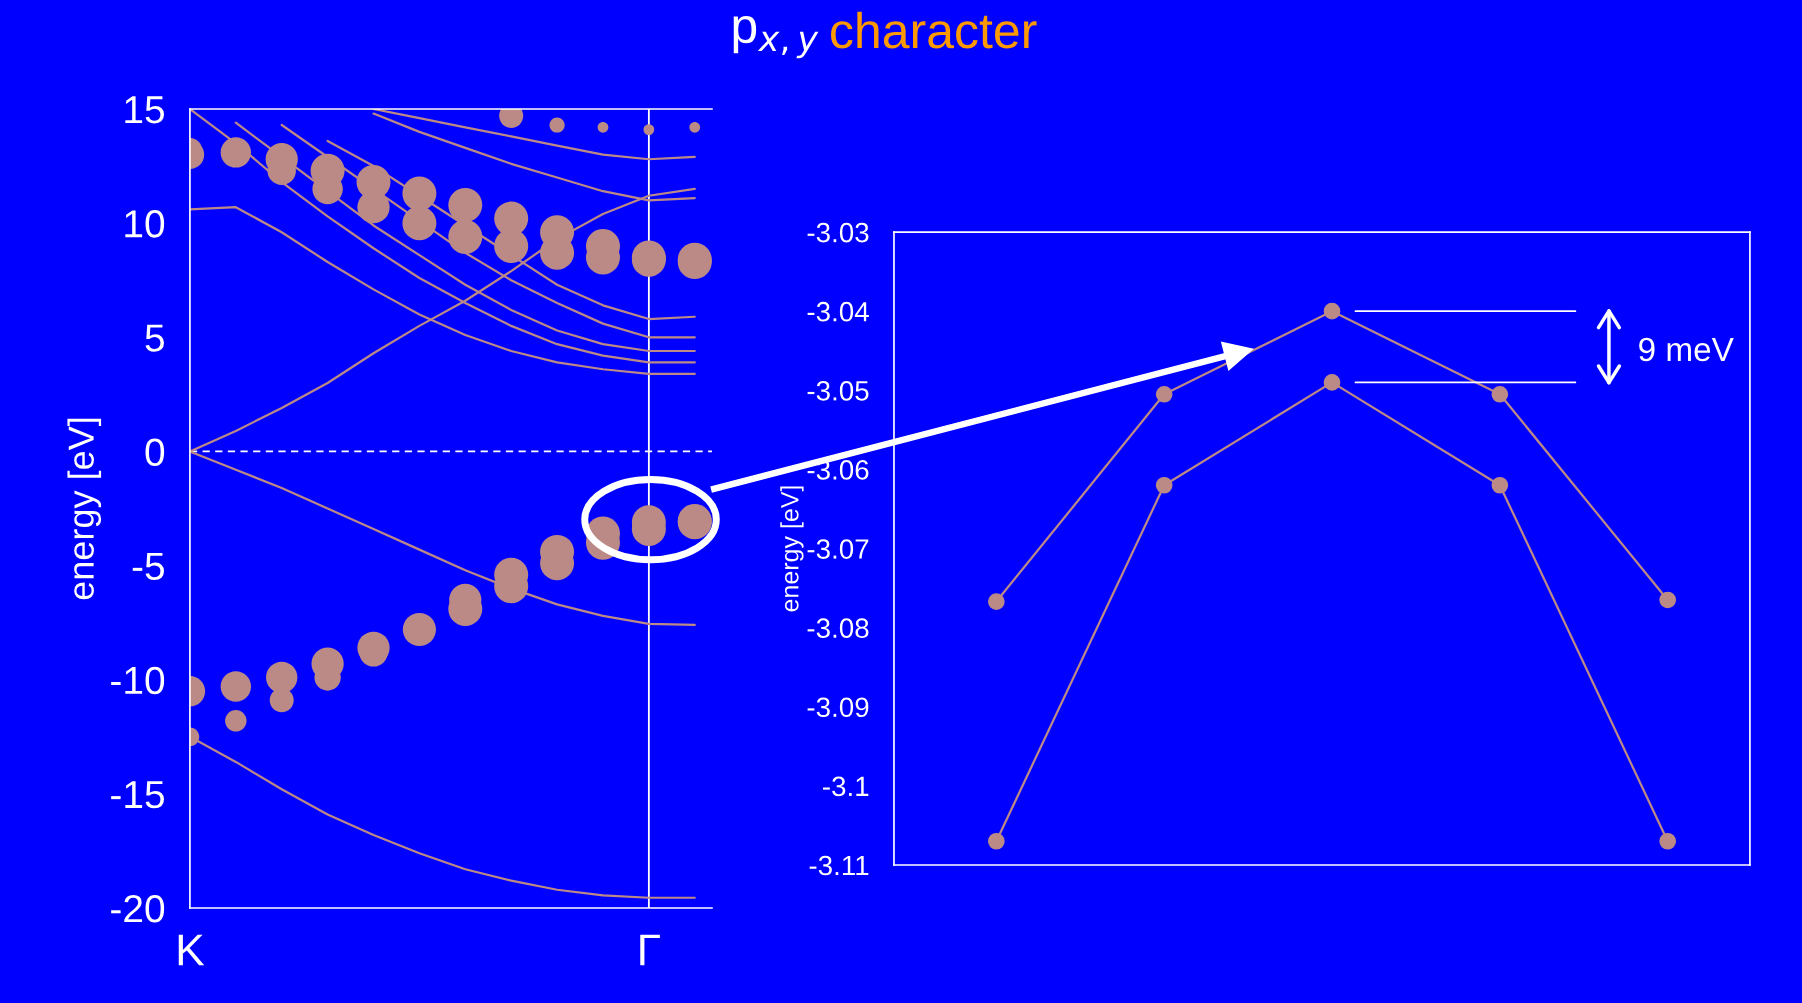 The width and height of the screenshot is (1802, 1003). What do you see at coordinates (650, 950) in the screenshot?
I see `x-tick-label: Γ` at bounding box center [650, 950].